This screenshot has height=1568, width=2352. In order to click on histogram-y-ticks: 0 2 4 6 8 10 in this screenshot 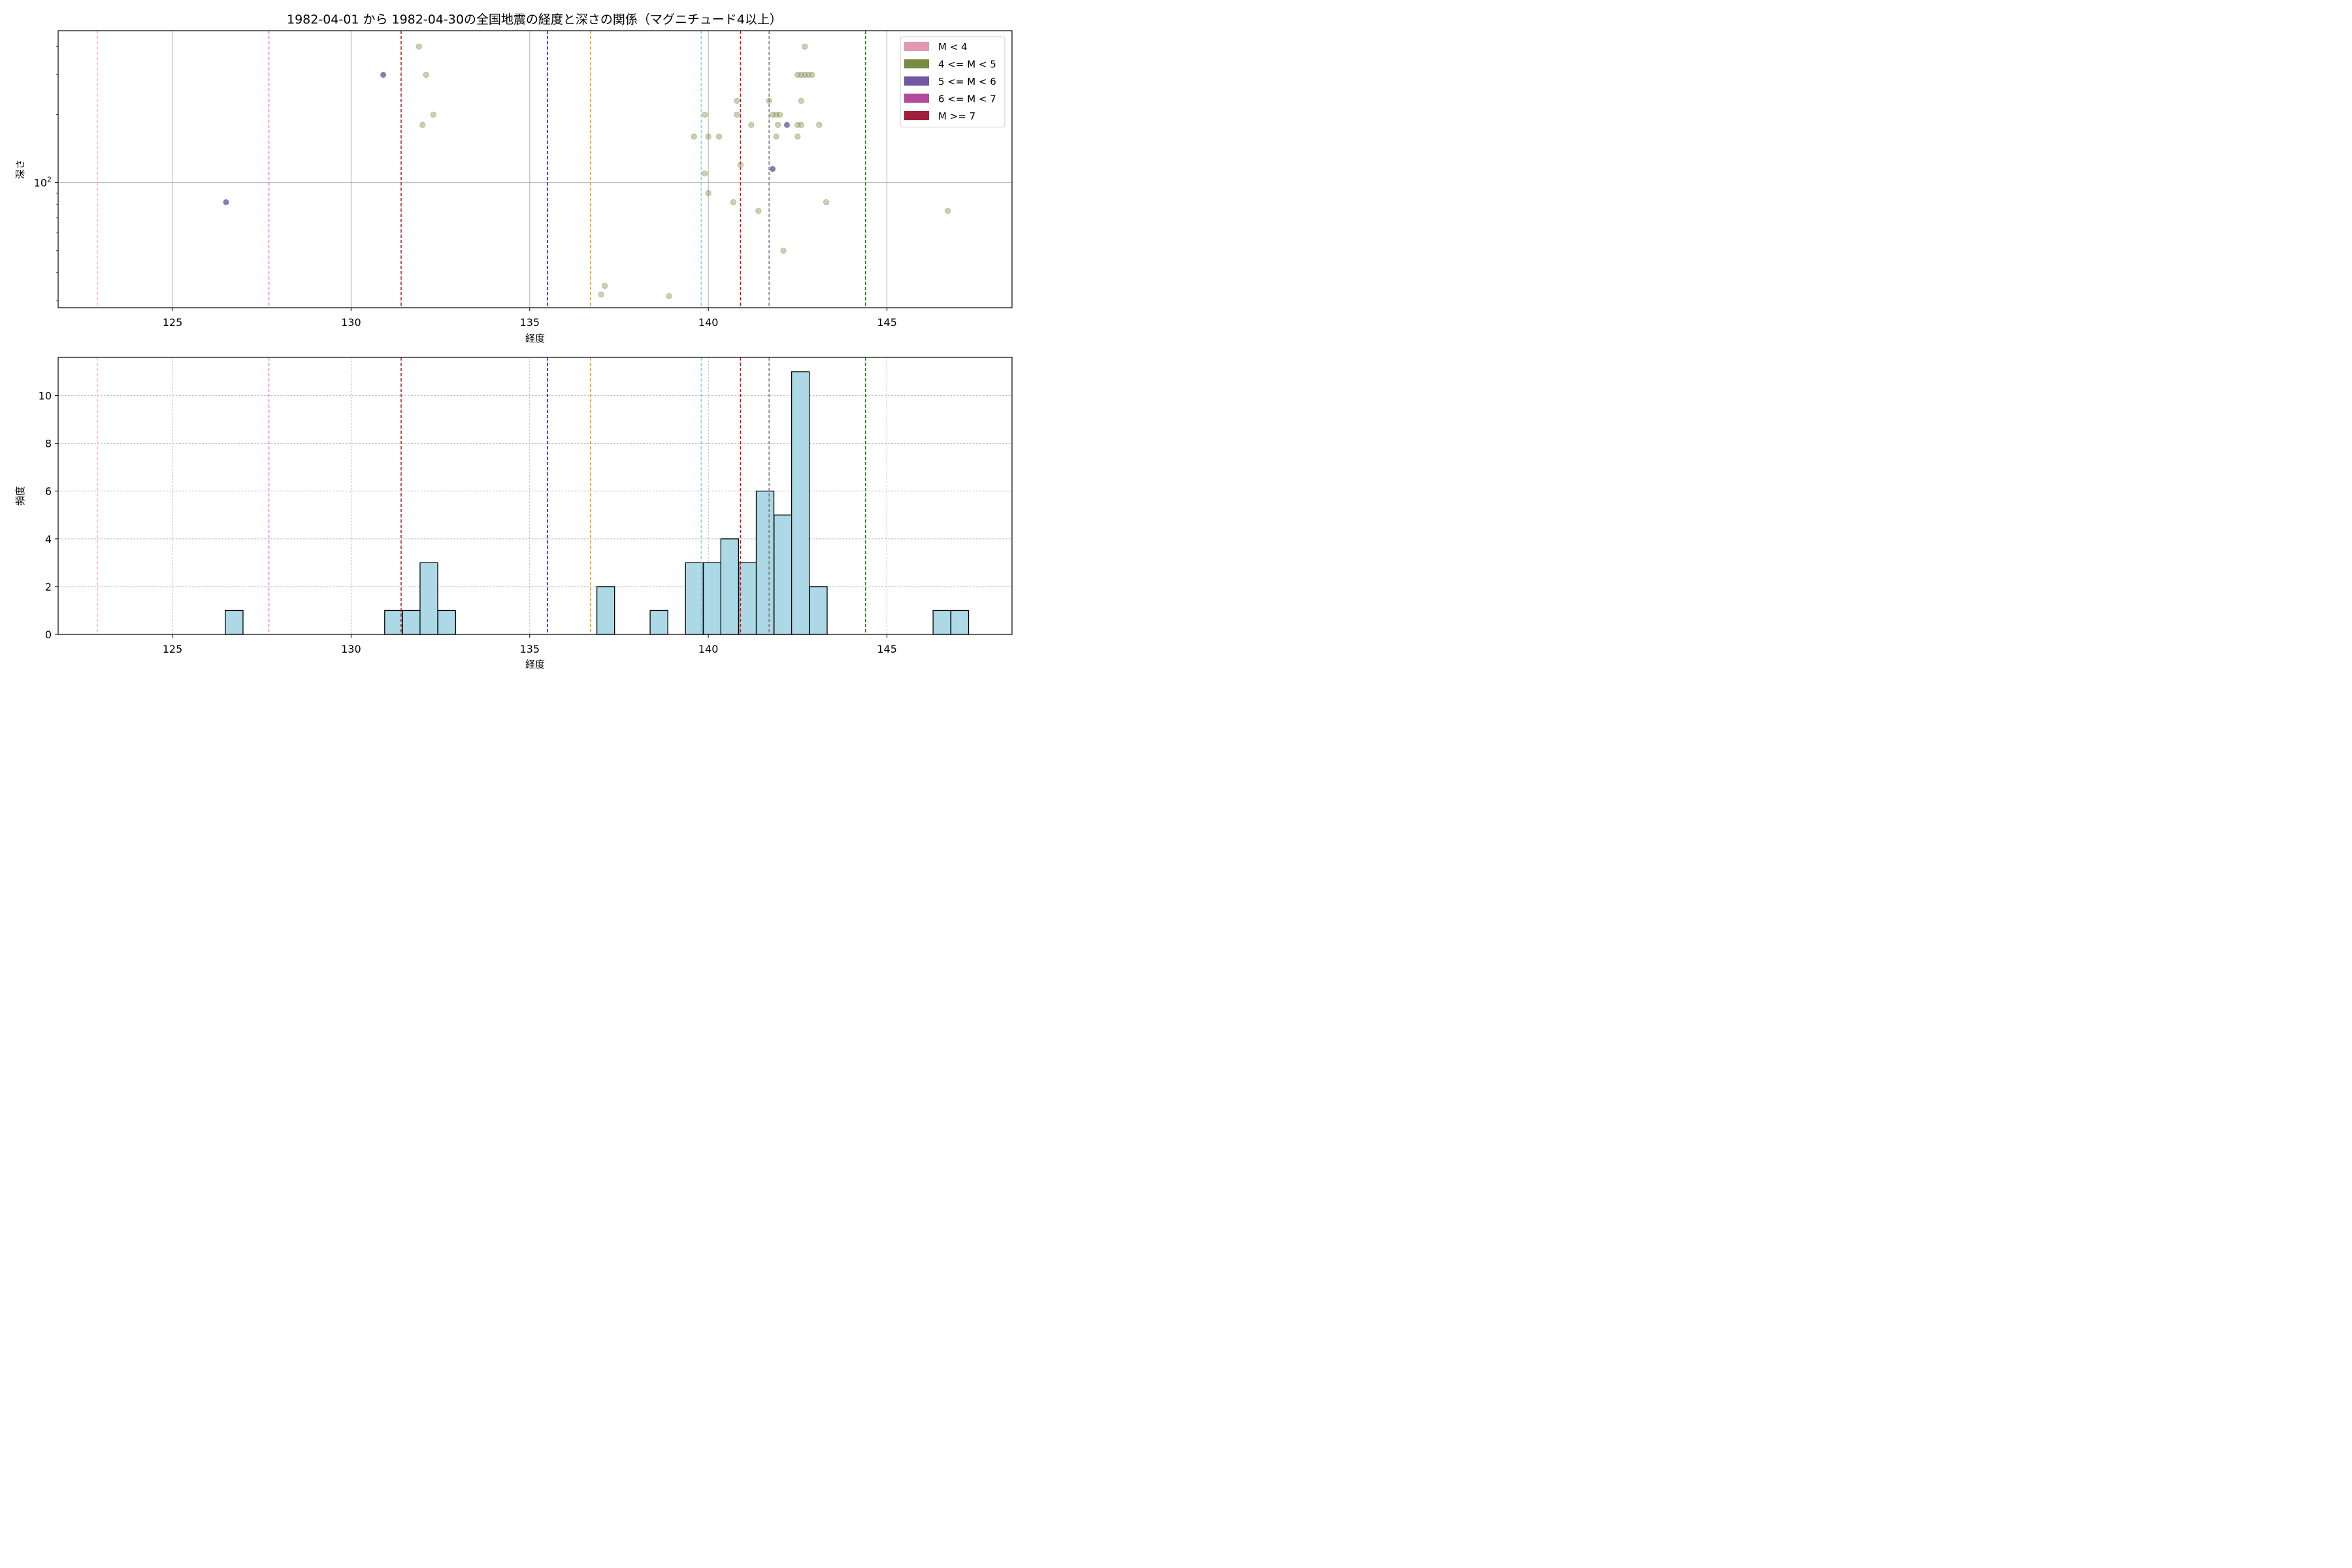, I will do `click(48, 515)`.